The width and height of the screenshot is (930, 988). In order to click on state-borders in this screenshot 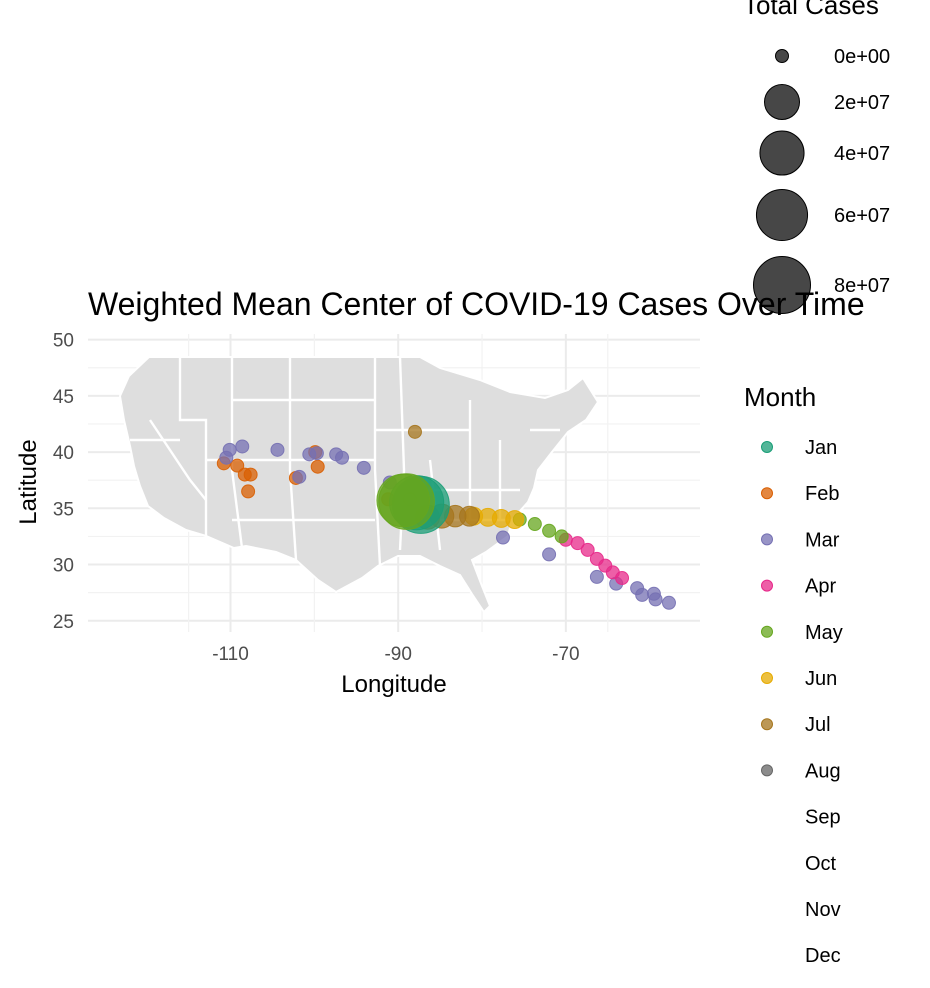, I will do `click(345, 461)`.